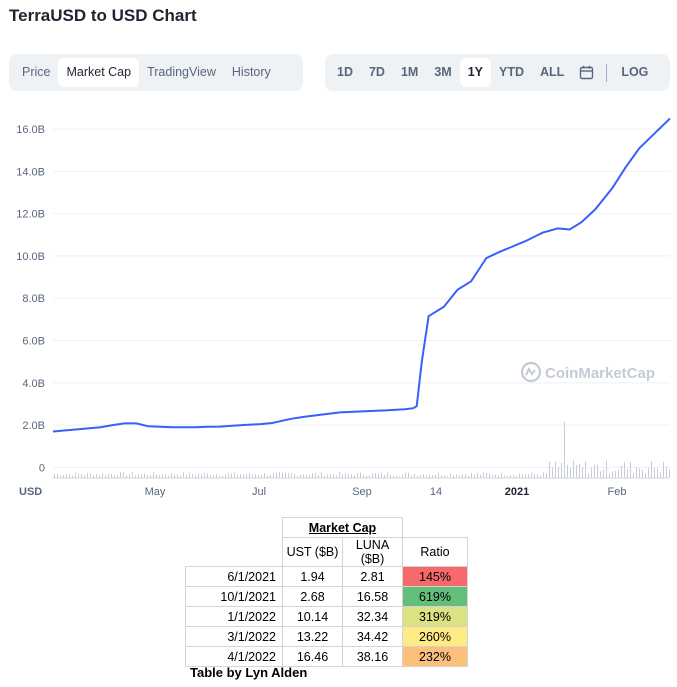 This screenshot has width=677, height=687. Describe the element at coordinates (443, 72) in the screenshot. I see `range-3m: 3M` at that location.